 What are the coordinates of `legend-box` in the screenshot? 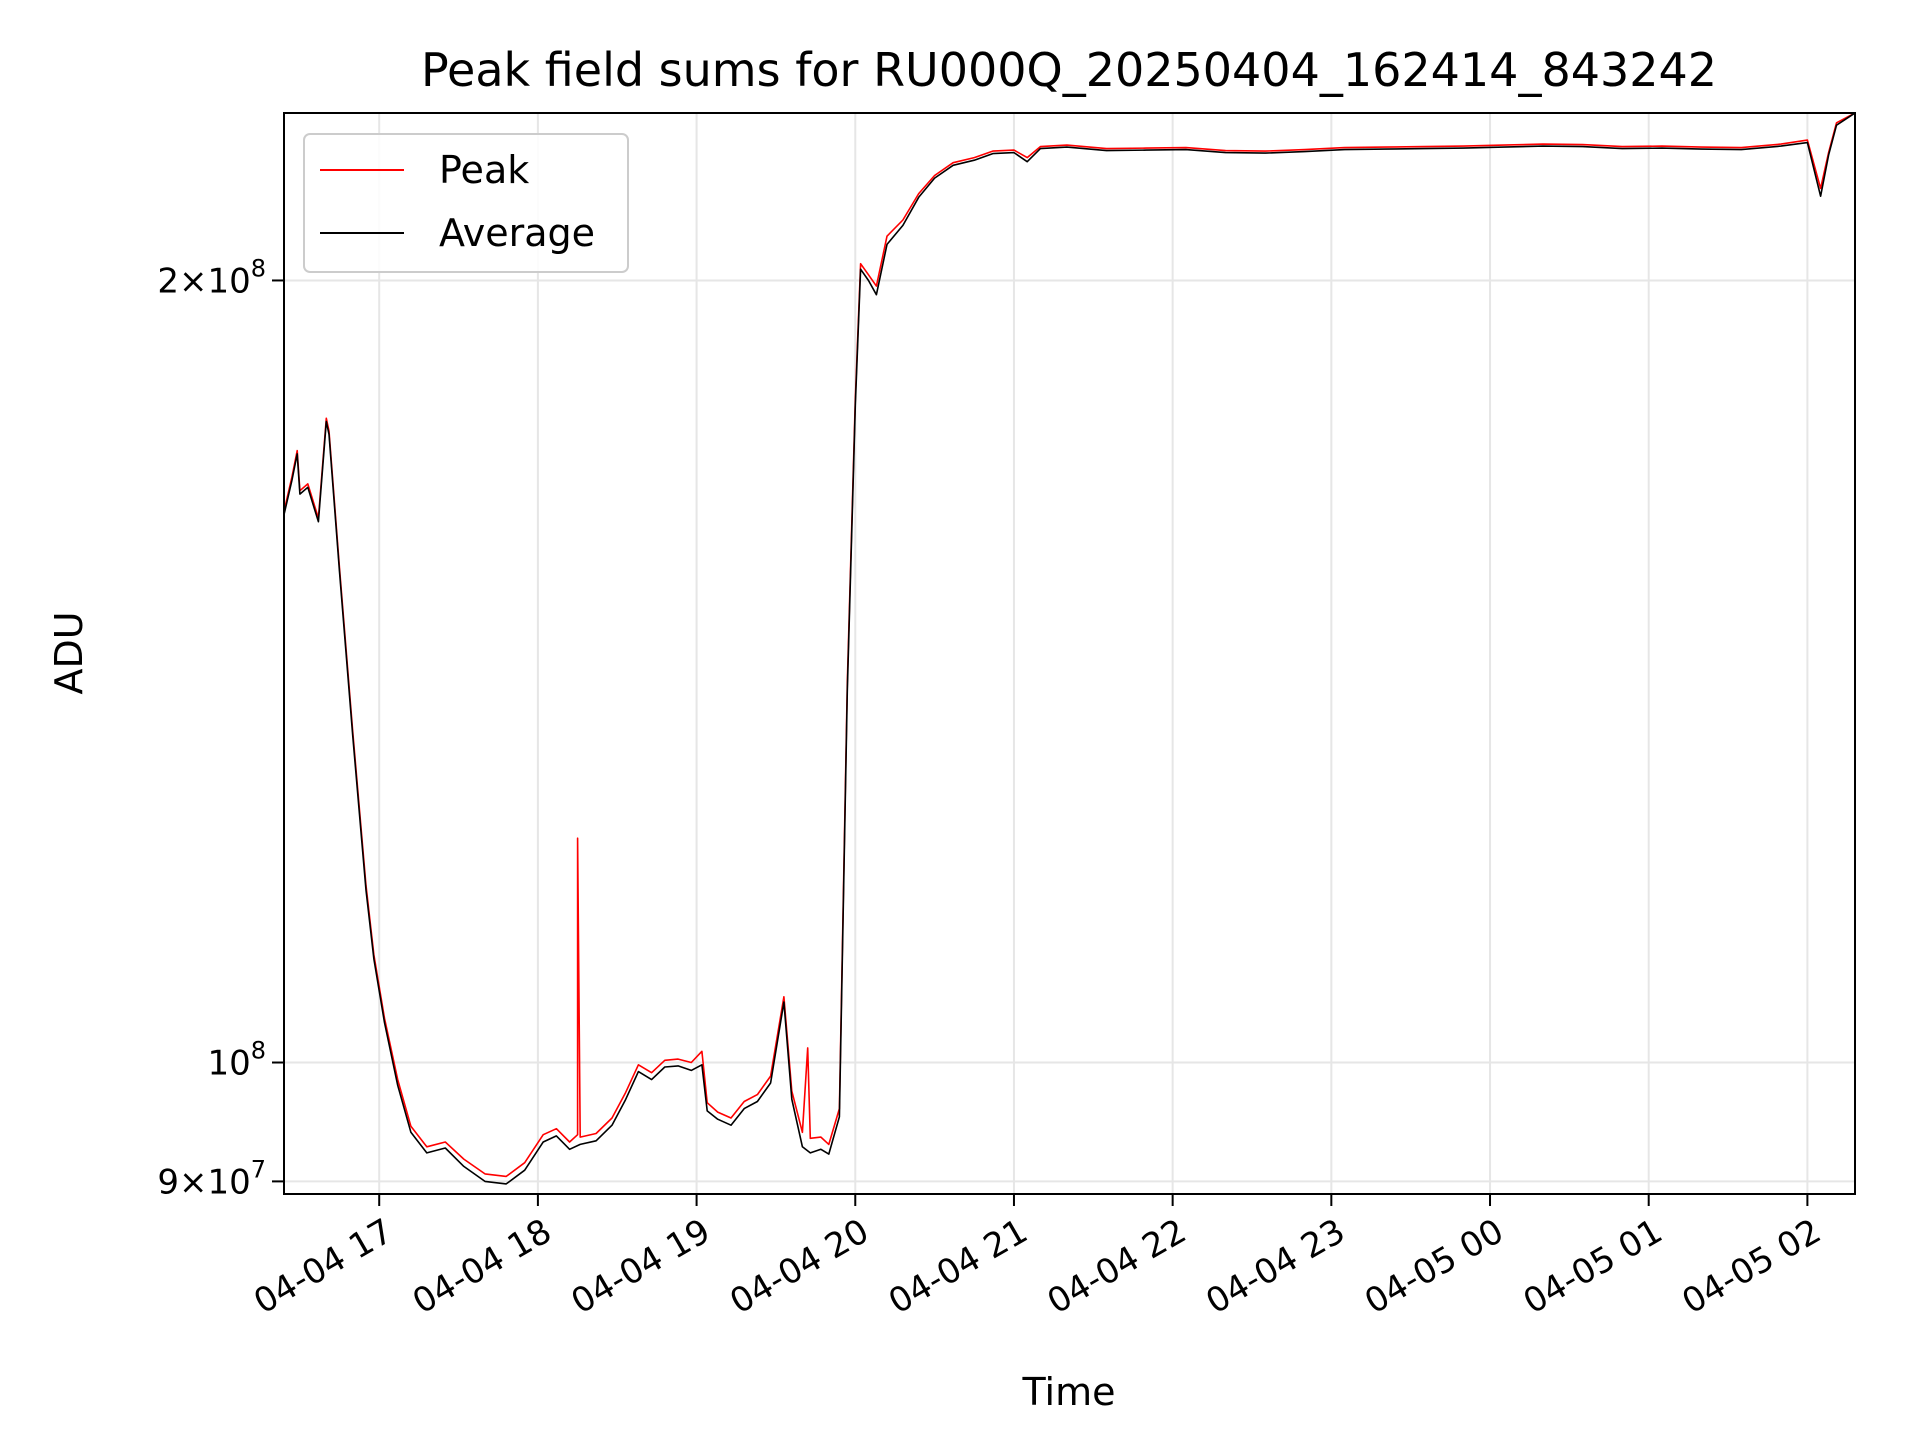 It's located at (466, 203).